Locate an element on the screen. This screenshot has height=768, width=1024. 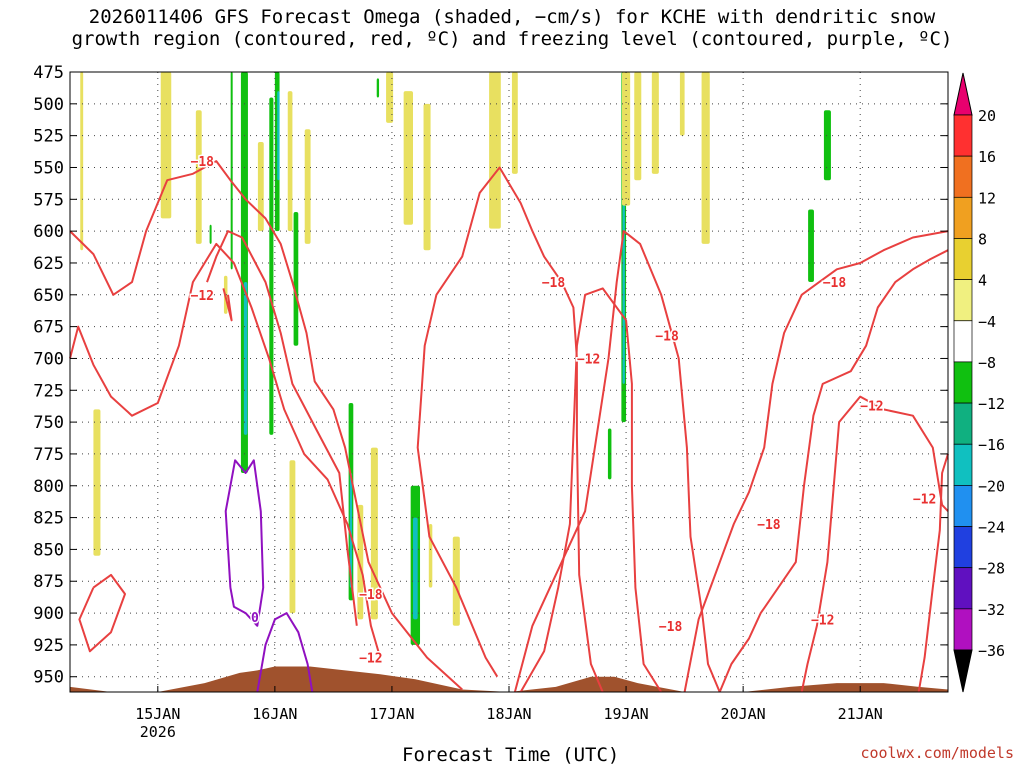
y-tick-label: 650 is located at coordinates (48, 296).